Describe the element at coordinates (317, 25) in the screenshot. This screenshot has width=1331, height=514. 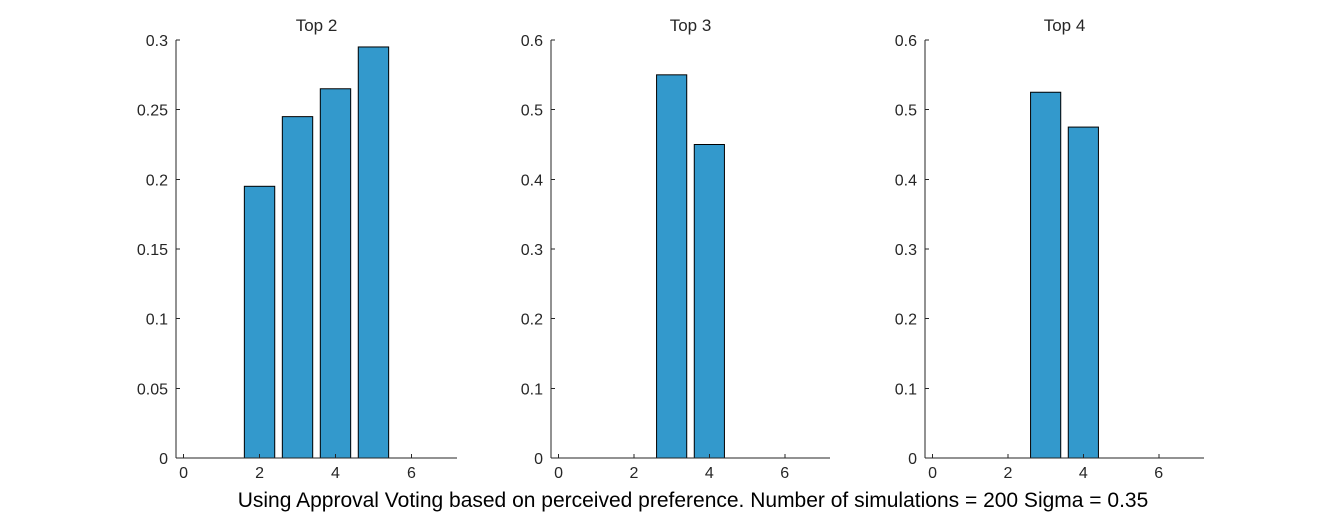
I see `panel-title: Top 2` at that location.